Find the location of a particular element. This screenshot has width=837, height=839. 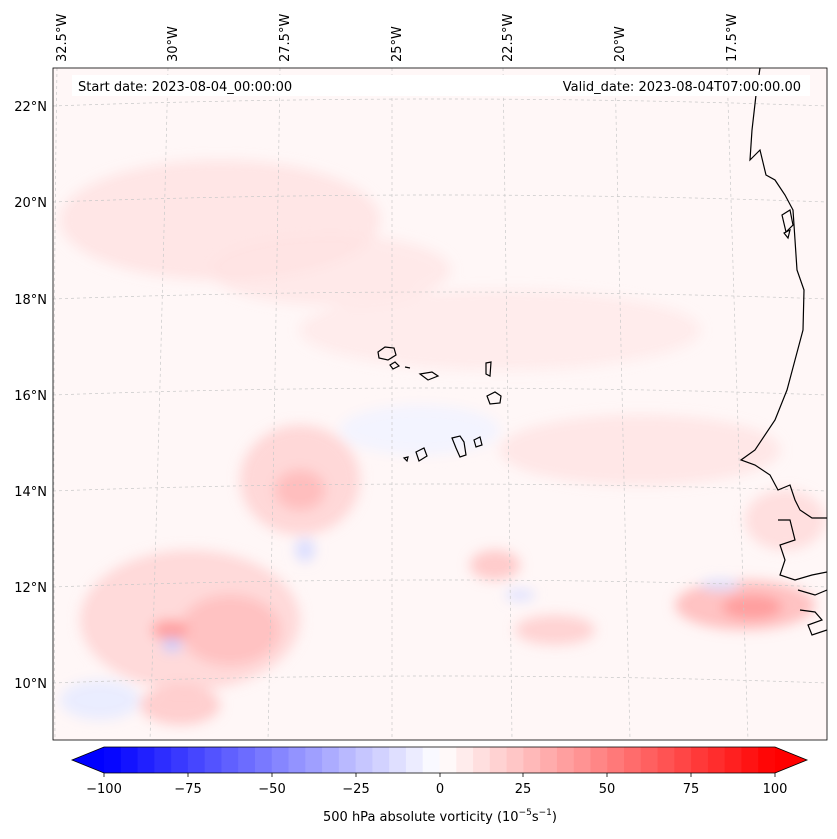

lat-label: 20°N is located at coordinates (30, 203).